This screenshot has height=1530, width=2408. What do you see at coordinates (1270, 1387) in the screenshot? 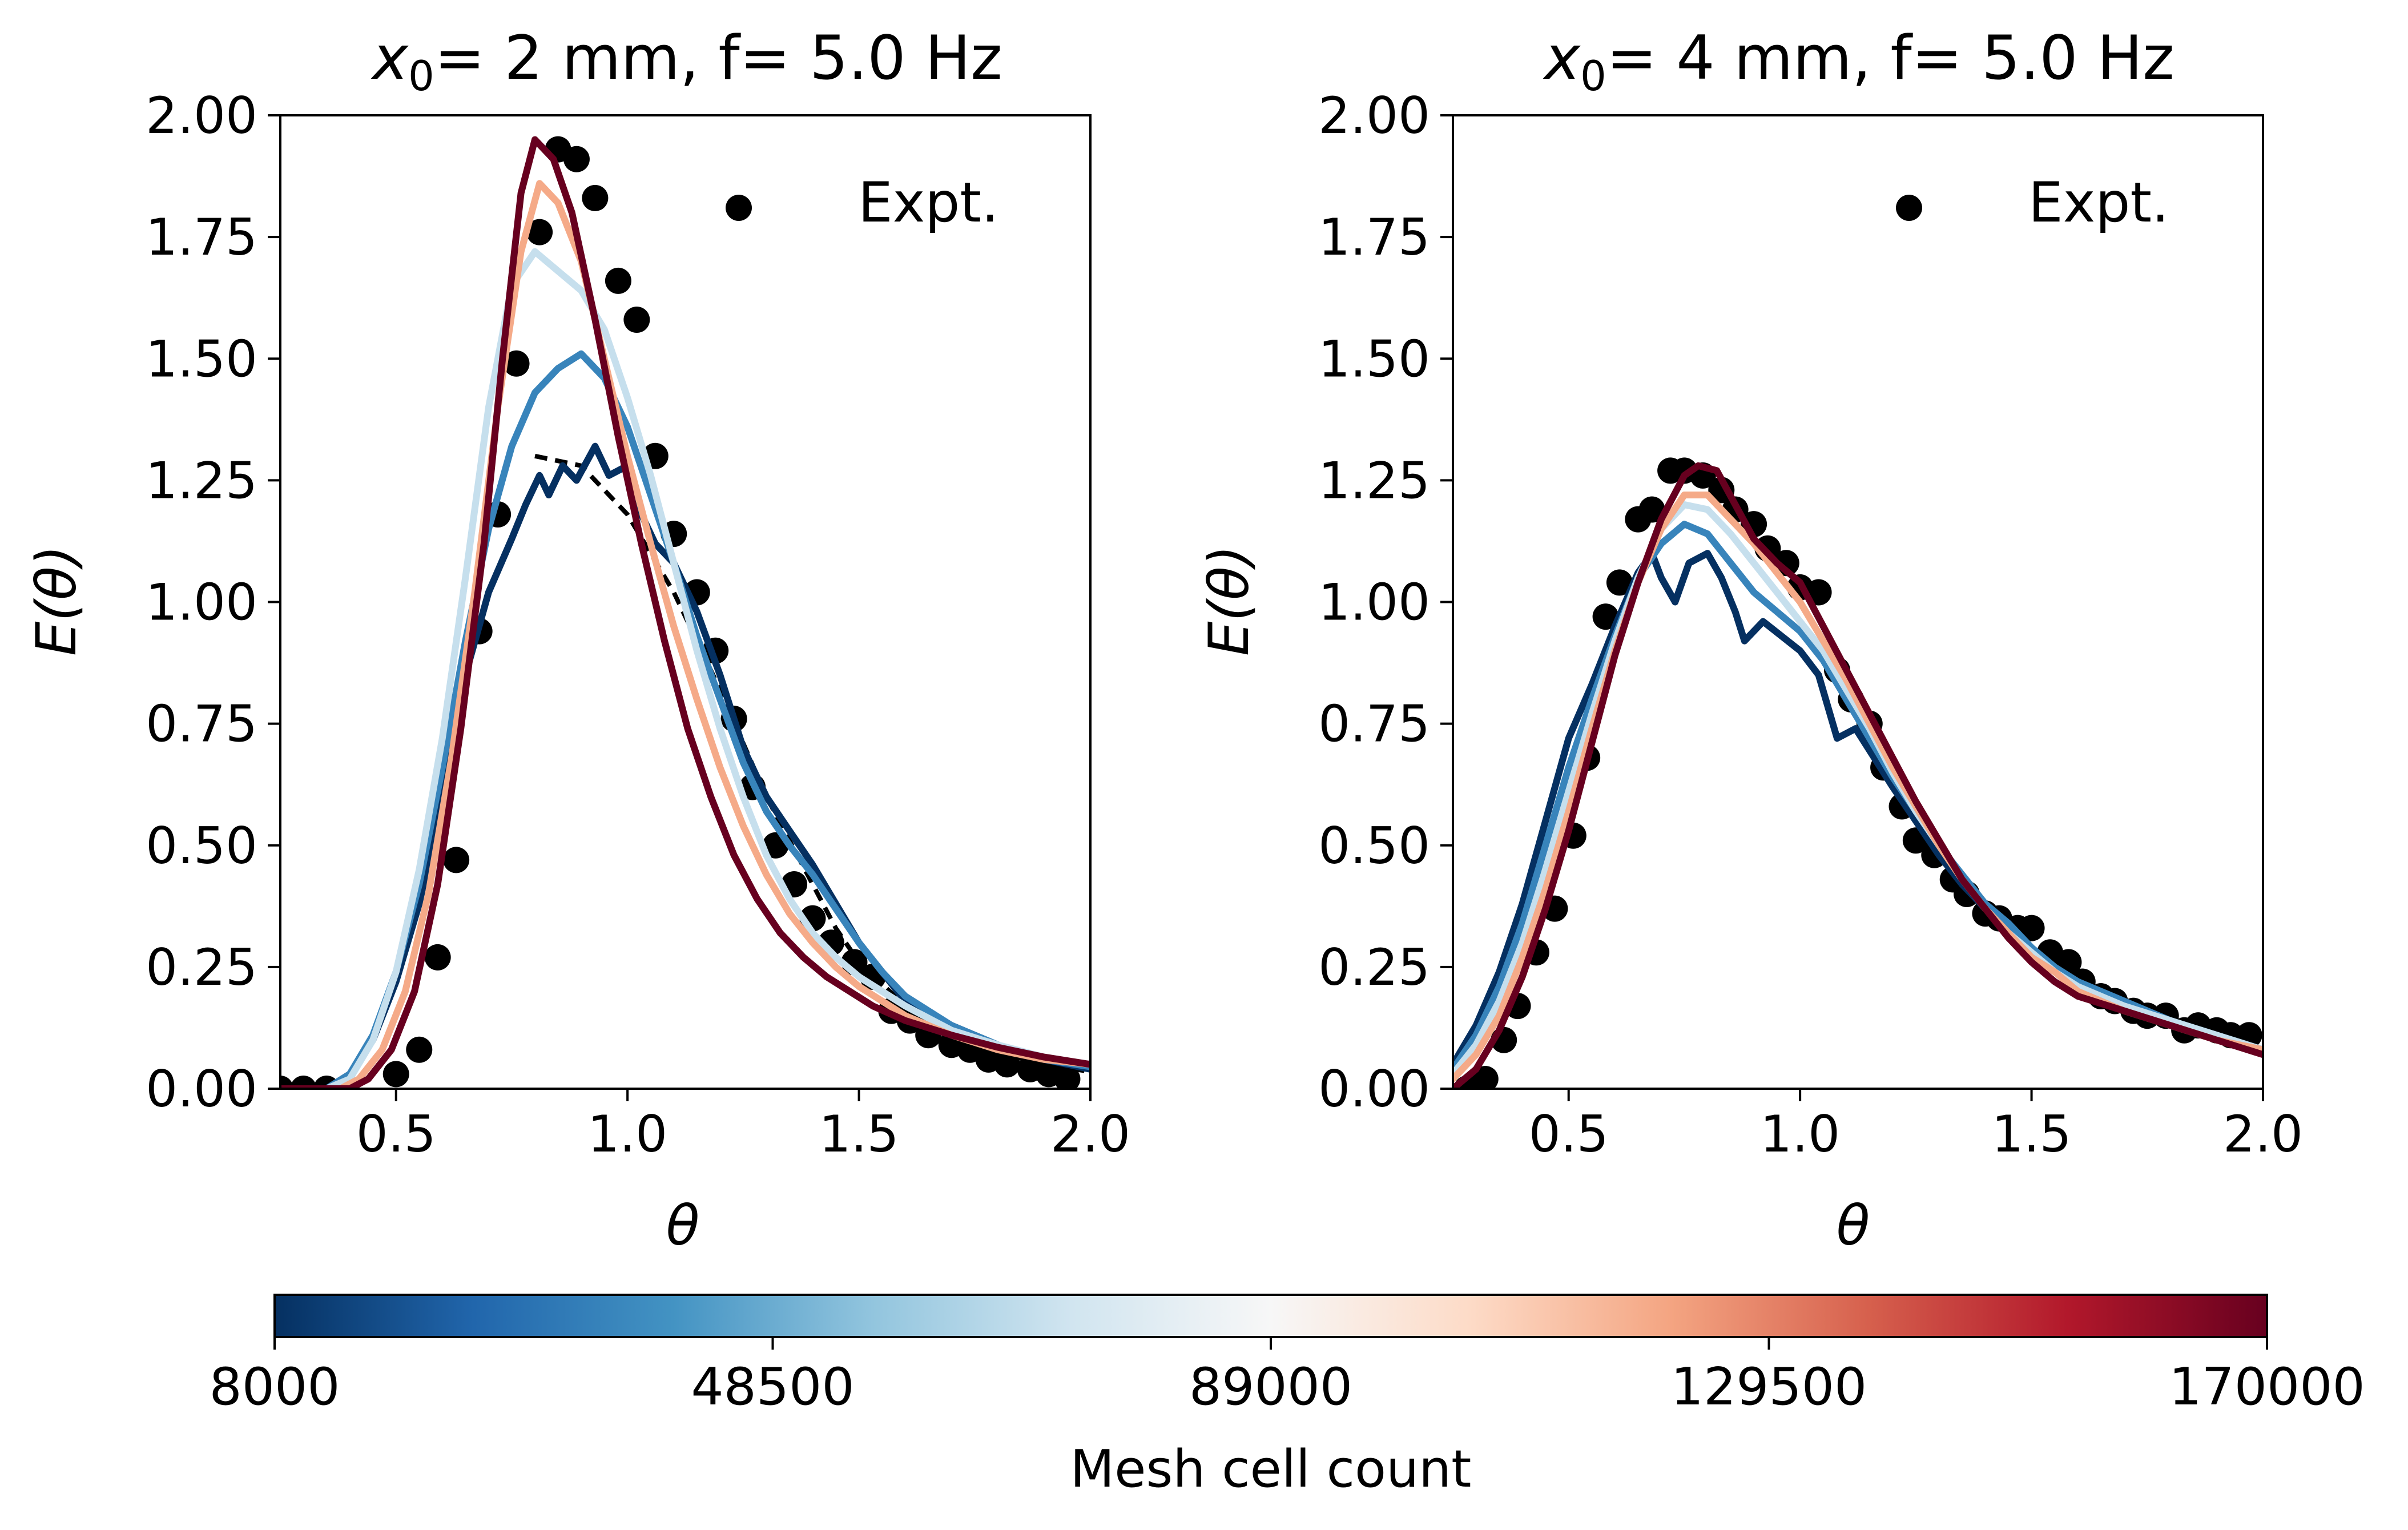
I see `colorbar-tick-label: 89000` at bounding box center [1270, 1387].